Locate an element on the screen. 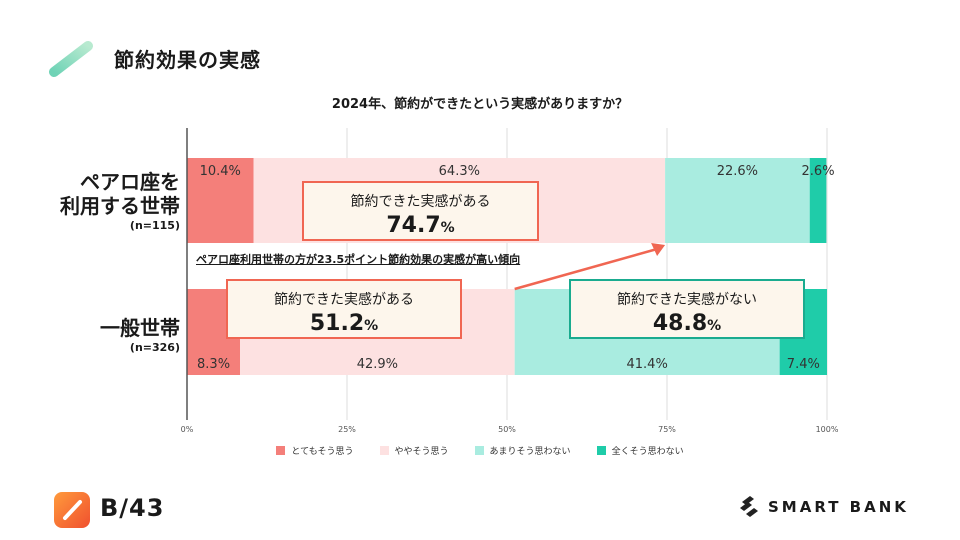  b43-logo-text: B/43 is located at coordinates (132, 508).